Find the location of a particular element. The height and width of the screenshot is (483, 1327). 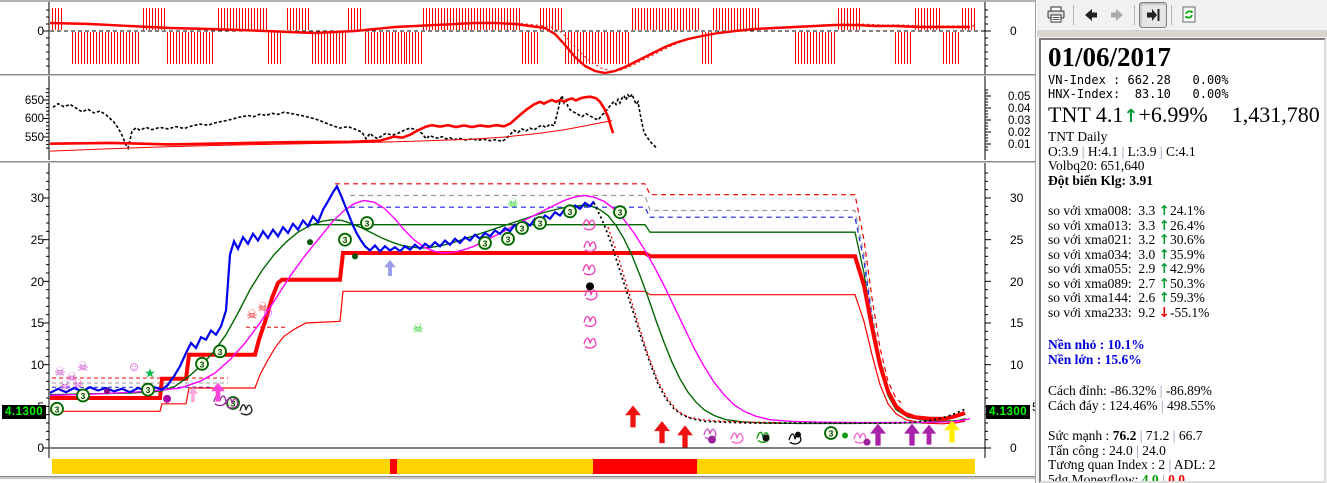

series-index-ma-fast is located at coordinates (332, 120).